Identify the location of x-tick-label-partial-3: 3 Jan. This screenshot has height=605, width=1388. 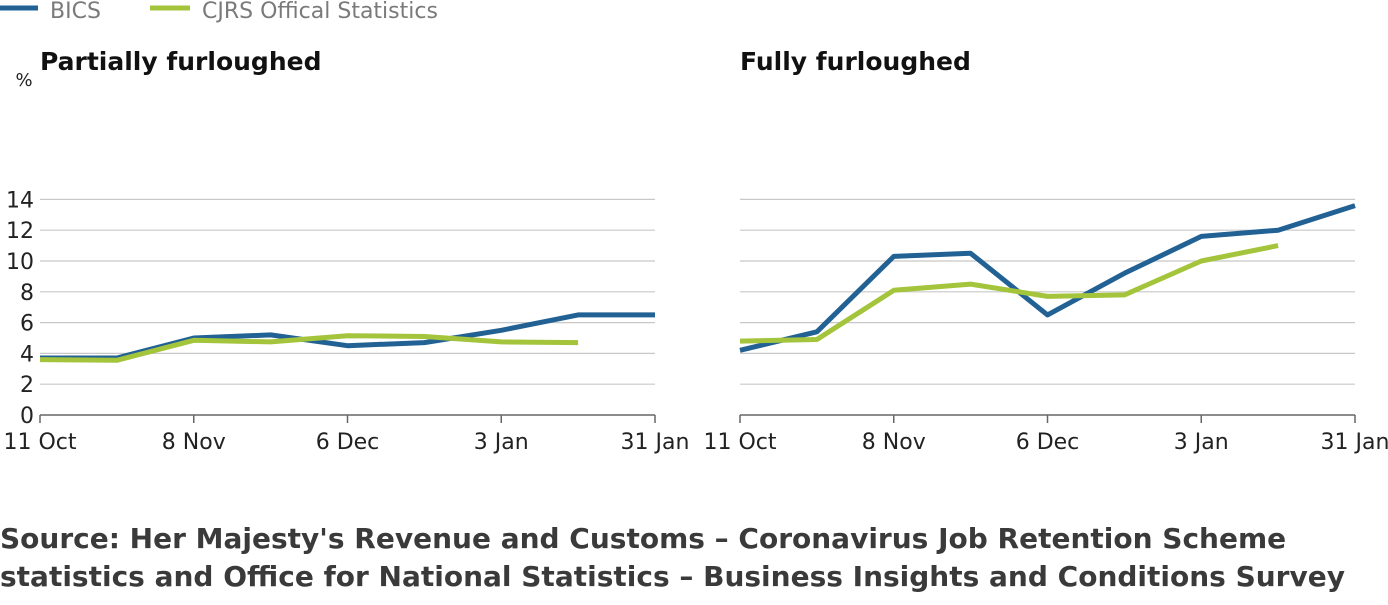
(501, 442).